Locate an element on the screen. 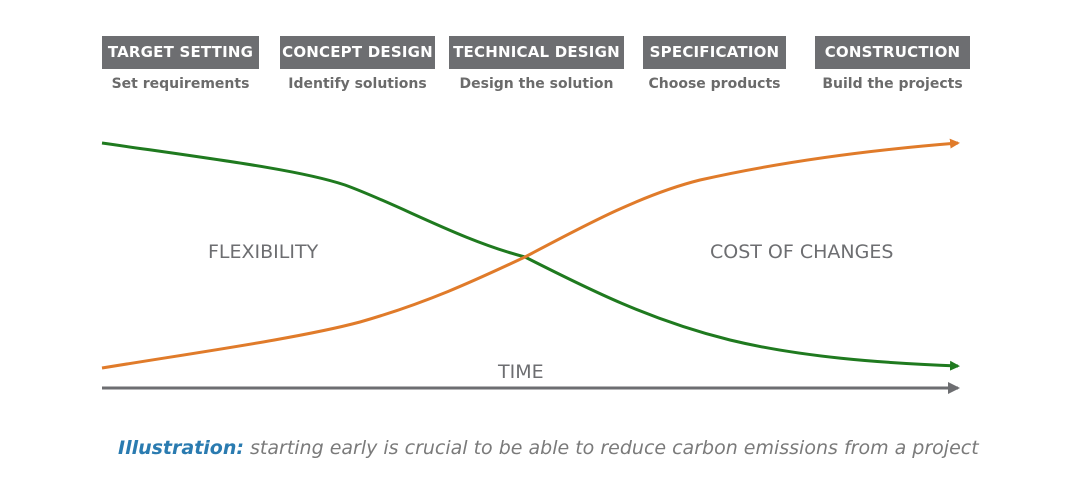  phase-subtitle: Set requirements is located at coordinates (180, 84).